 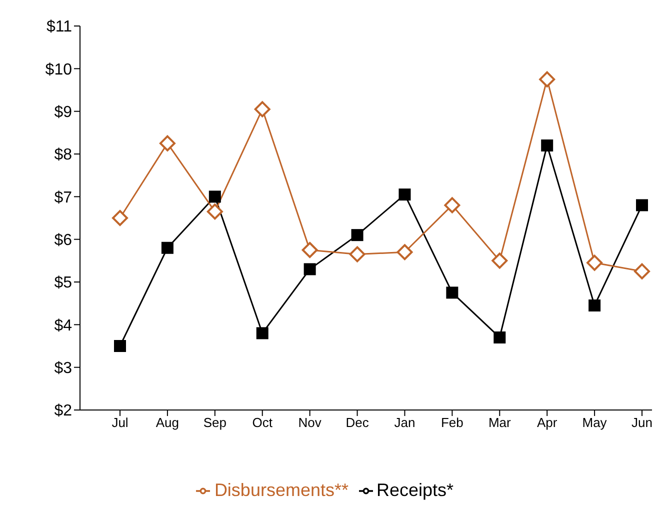 What do you see at coordinates (63, 155) in the screenshot?
I see `y-tick-label: $8` at bounding box center [63, 155].